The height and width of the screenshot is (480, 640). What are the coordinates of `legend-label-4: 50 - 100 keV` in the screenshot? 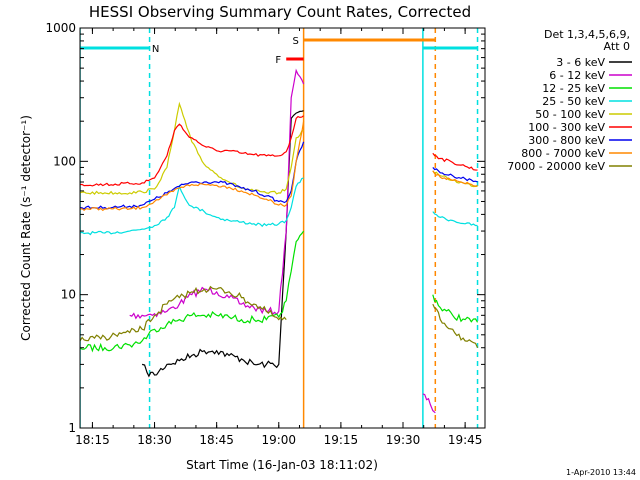 It's located at (570, 114).